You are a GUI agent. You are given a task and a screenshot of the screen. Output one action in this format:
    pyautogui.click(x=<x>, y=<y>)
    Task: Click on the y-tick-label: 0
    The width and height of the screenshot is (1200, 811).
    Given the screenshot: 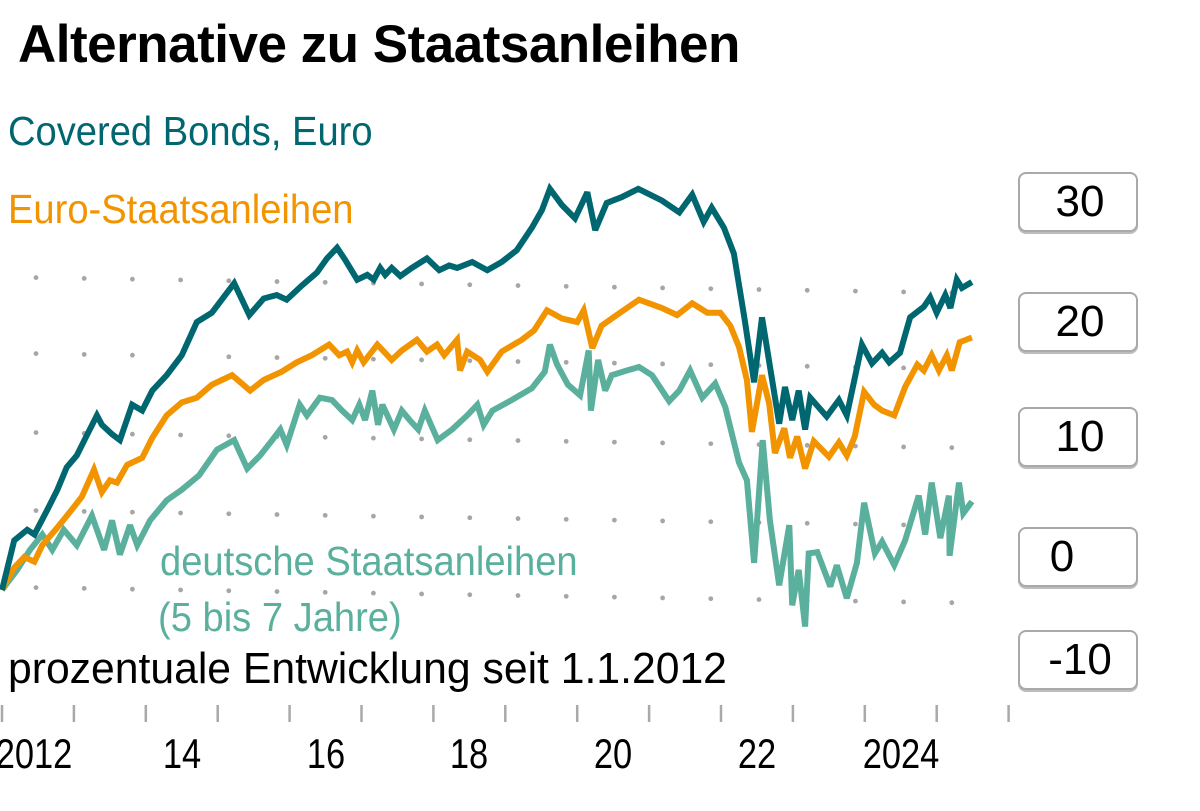 What is the action you would take?
    pyautogui.click(x=1062, y=556)
    